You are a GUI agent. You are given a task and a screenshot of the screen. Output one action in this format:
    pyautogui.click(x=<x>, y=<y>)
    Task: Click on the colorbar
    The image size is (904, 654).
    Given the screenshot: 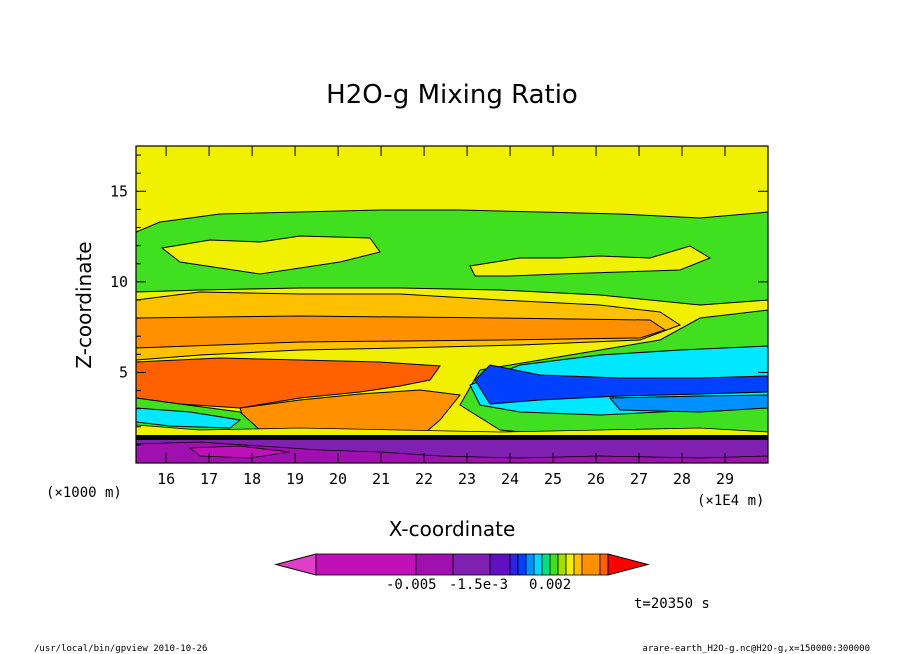 What is the action you would take?
    pyautogui.click(x=462, y=564)
    